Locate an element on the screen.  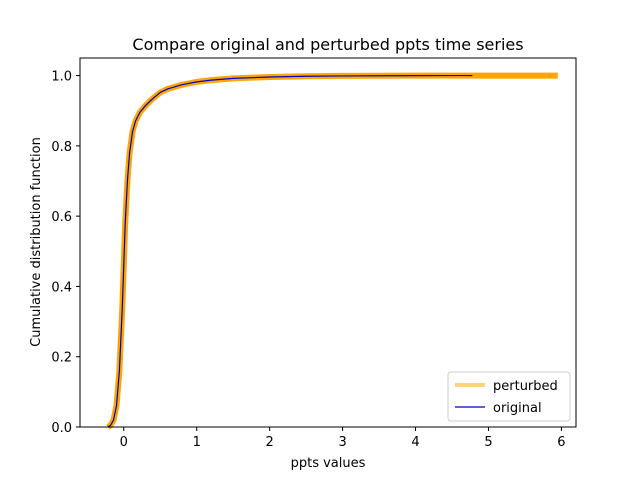
x-tick-label: 4 is located at coordinates (415, 442).